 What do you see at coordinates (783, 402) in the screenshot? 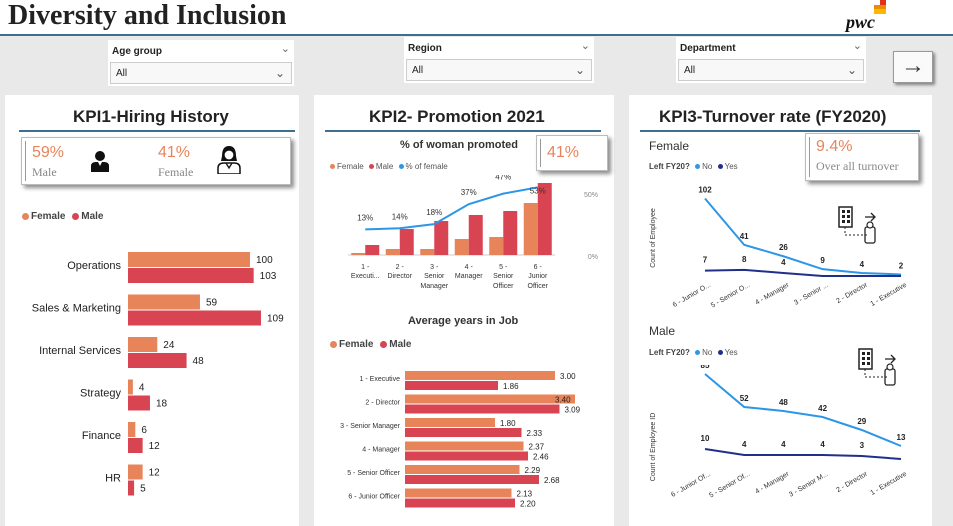
I see `point-label: 48` at bounding box center [783, 402].